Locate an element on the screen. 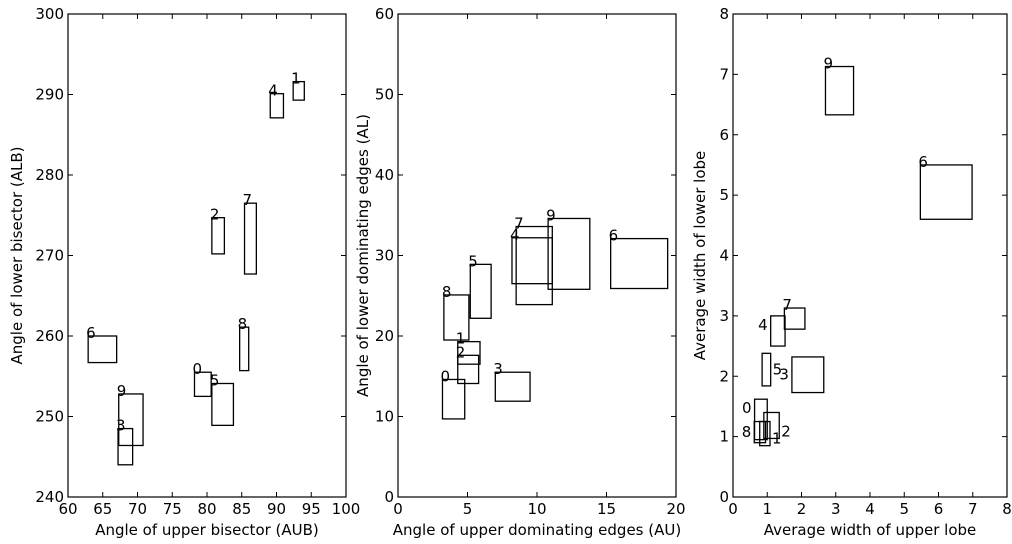 This screenshot has width=1012, height=544. x-tick-label: 2 is located at coordinates (802, 509).